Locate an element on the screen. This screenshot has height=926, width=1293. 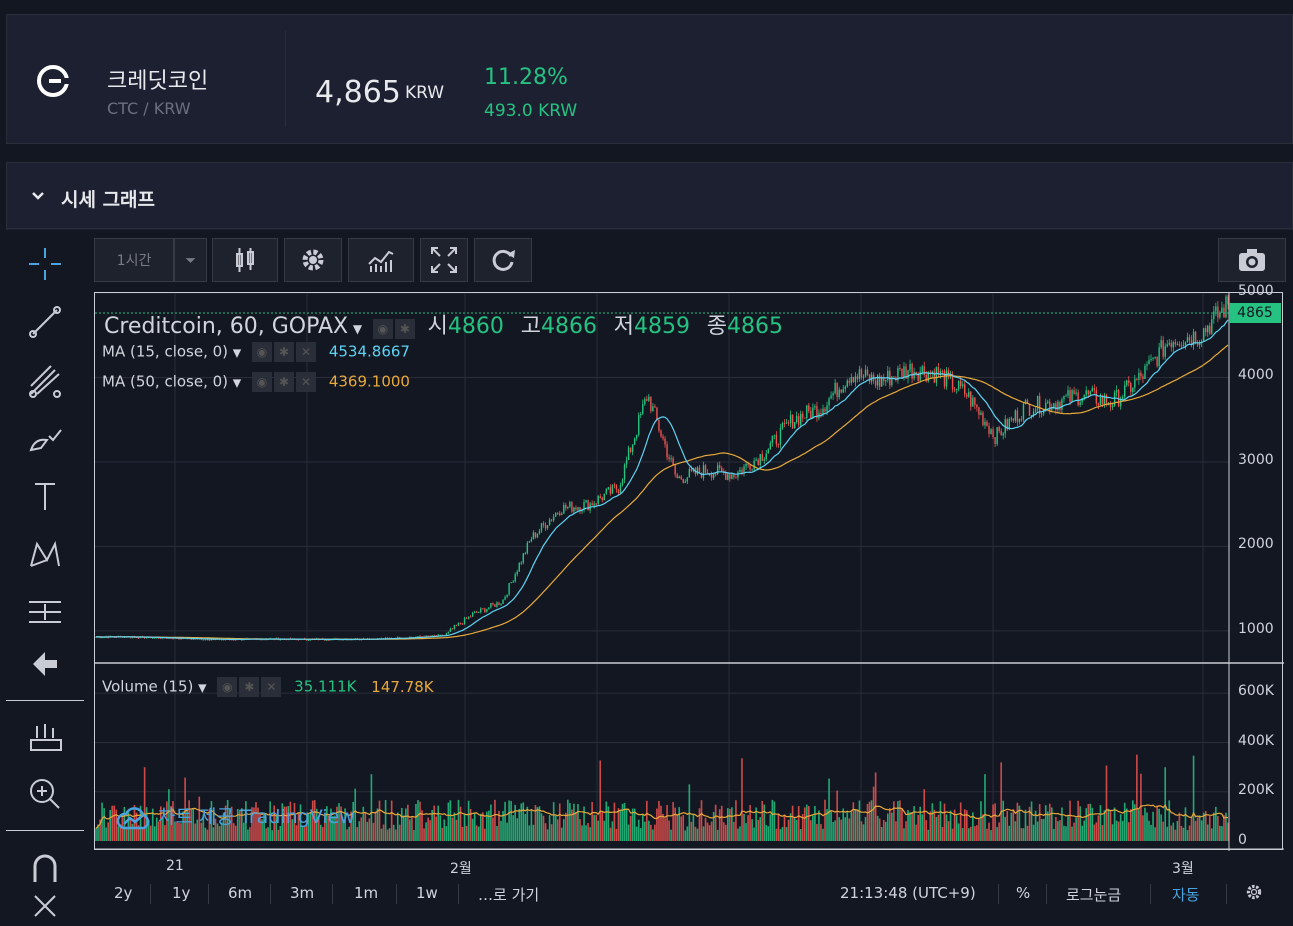
pitchfork-tool is located at coordinates (45, 380).